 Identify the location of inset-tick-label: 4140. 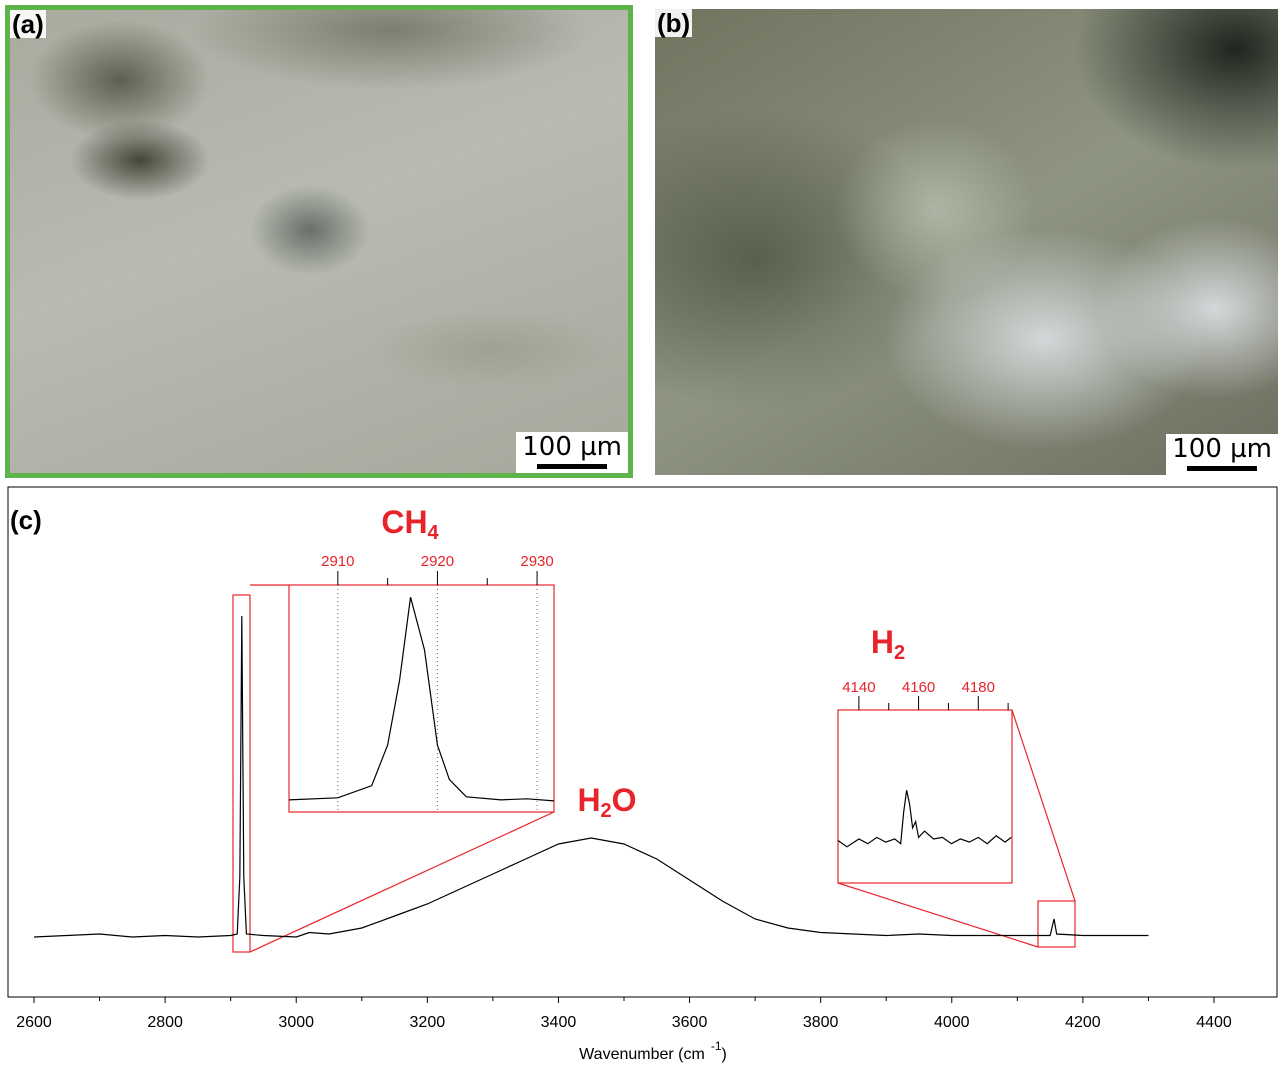
(858, 687).